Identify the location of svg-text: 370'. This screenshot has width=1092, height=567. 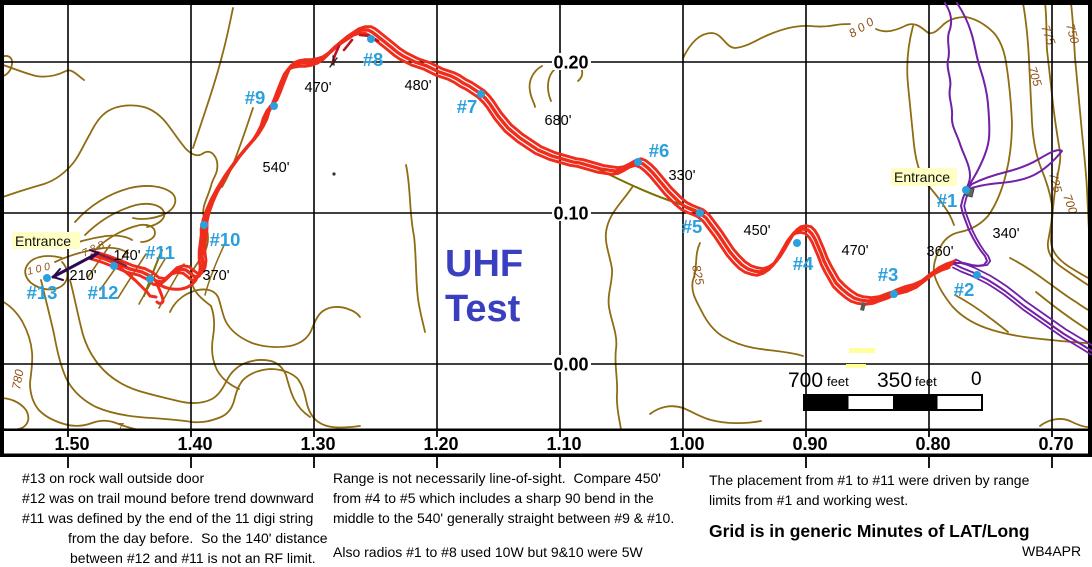
(216, 276).